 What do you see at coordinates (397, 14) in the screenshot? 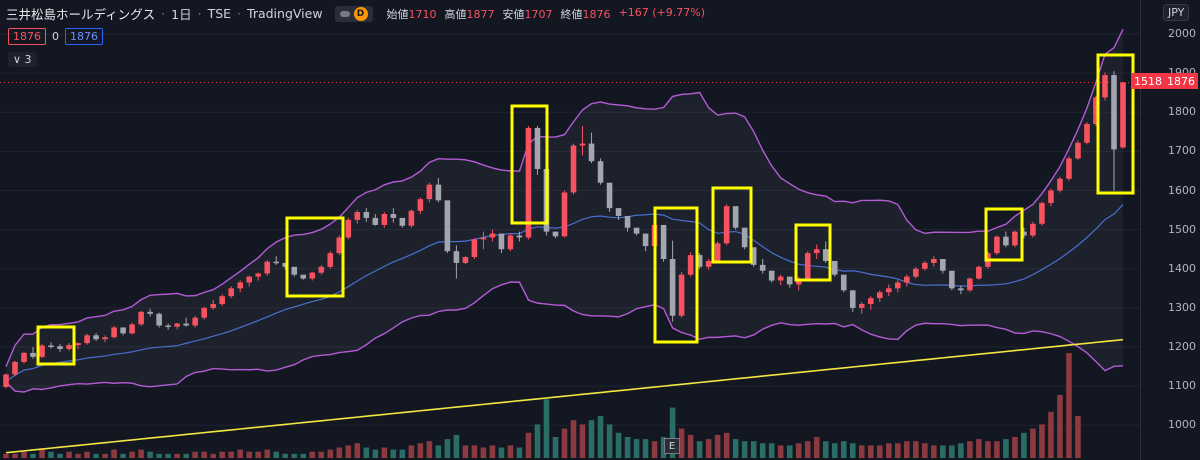
I see `open-label: 始値` at bounding box center [397, 14].